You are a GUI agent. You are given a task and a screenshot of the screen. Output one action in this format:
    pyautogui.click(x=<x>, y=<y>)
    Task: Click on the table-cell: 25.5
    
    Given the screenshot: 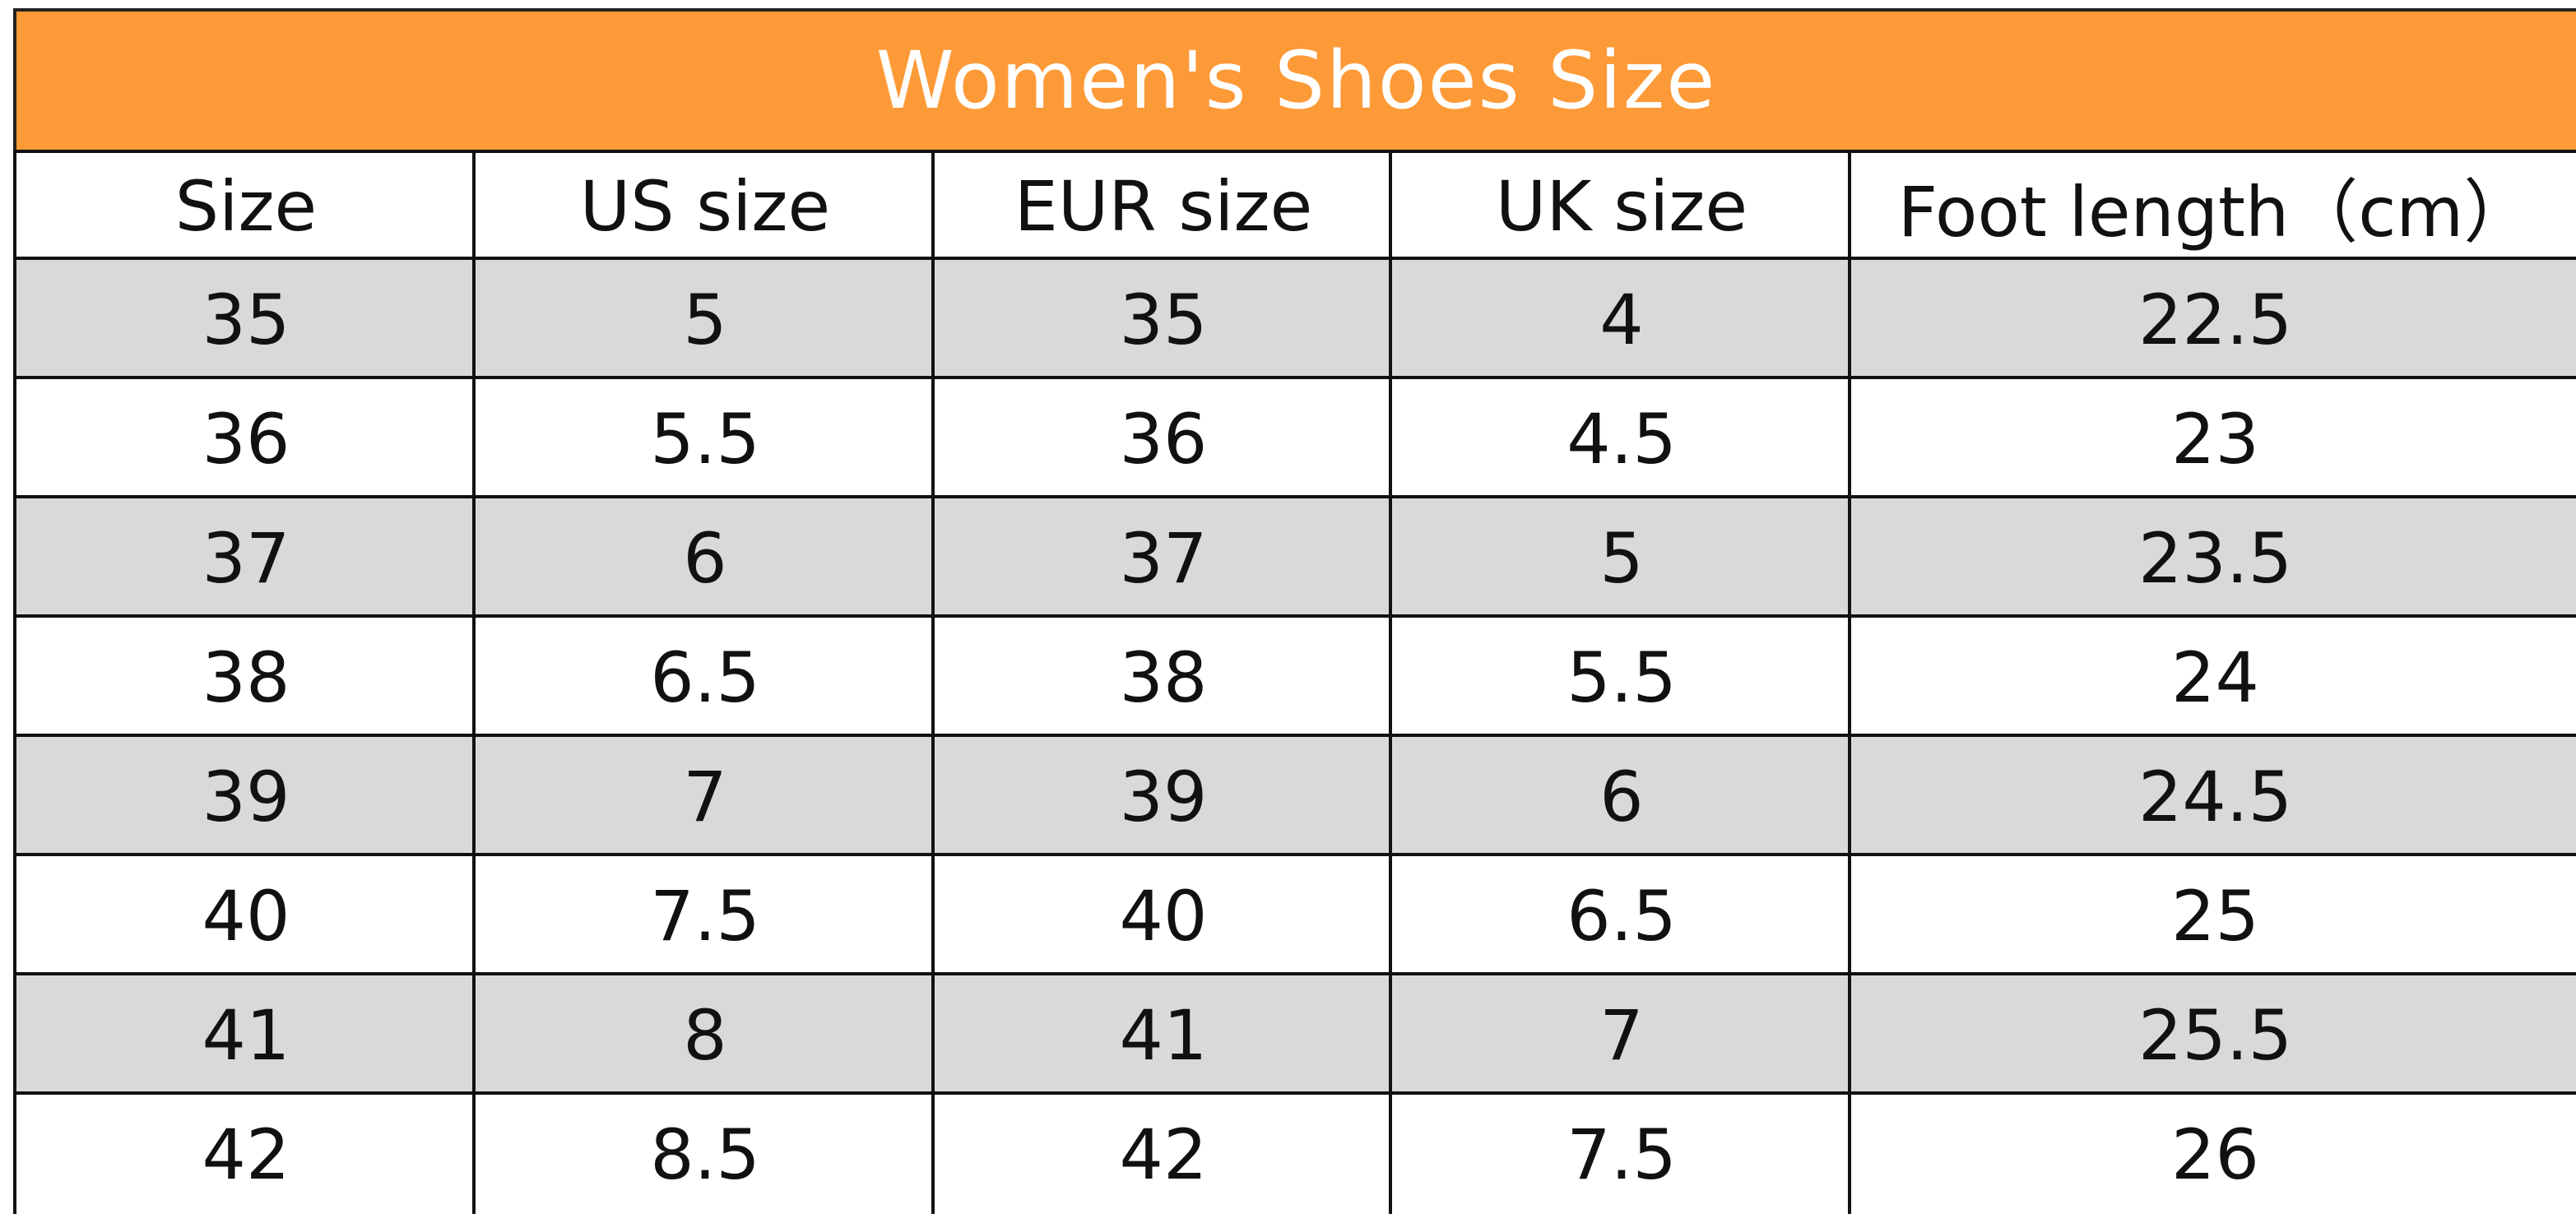 What is the action you would take?
    pyautogui.click(x=2212, y=1033)
    